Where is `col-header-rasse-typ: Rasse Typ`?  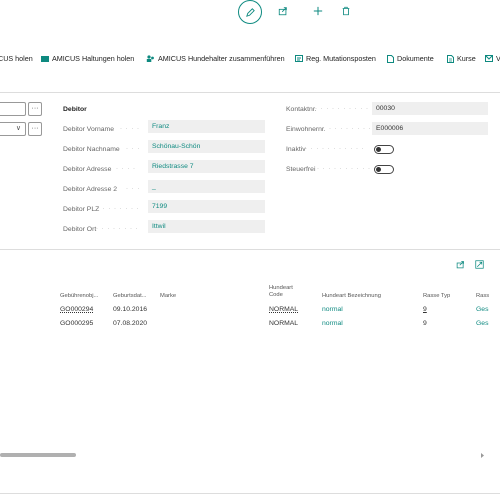
col-header-rasse-typ: Rasse Typ is located at coordinates (437, 296).